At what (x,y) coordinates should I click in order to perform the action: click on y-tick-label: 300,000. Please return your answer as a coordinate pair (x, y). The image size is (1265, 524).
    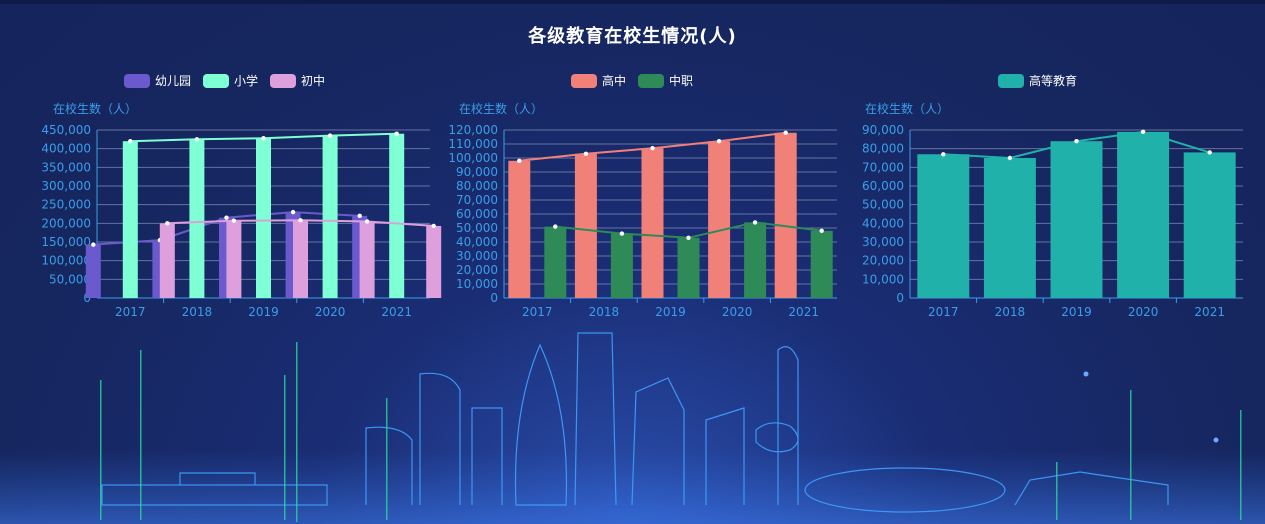
    Looking at the image, I should click on (66, 186).